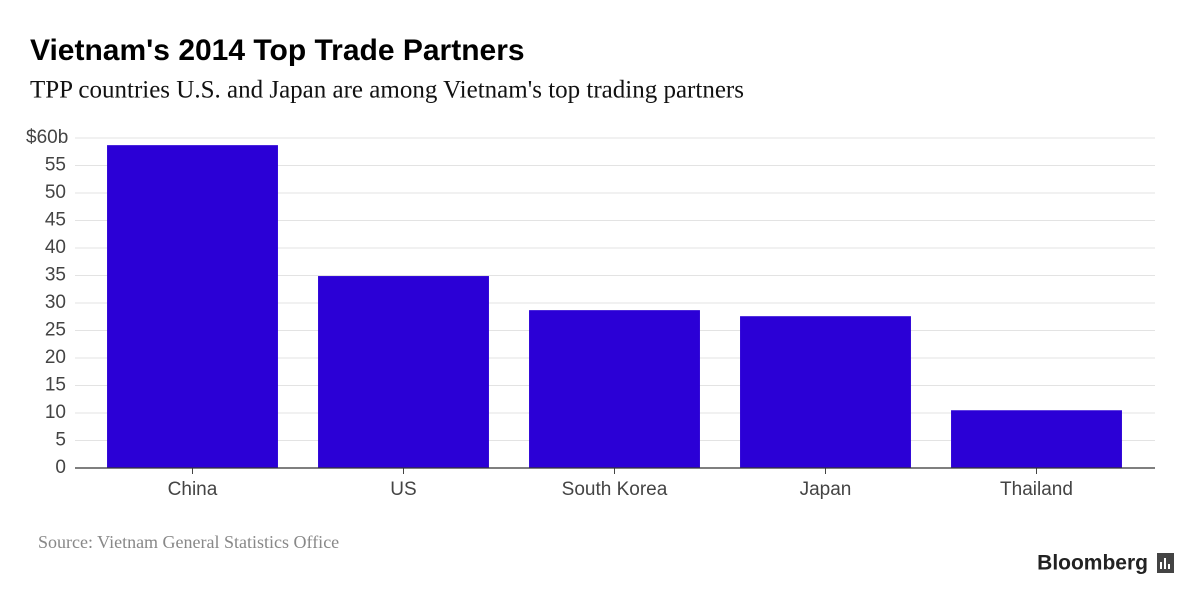 The height and width of the screenshot is (601, 1200). What do you see at coordinates (1036, 489) in the screenshot?
I see `x-tick-label: Thailand` at bounding box center [1036, 489].